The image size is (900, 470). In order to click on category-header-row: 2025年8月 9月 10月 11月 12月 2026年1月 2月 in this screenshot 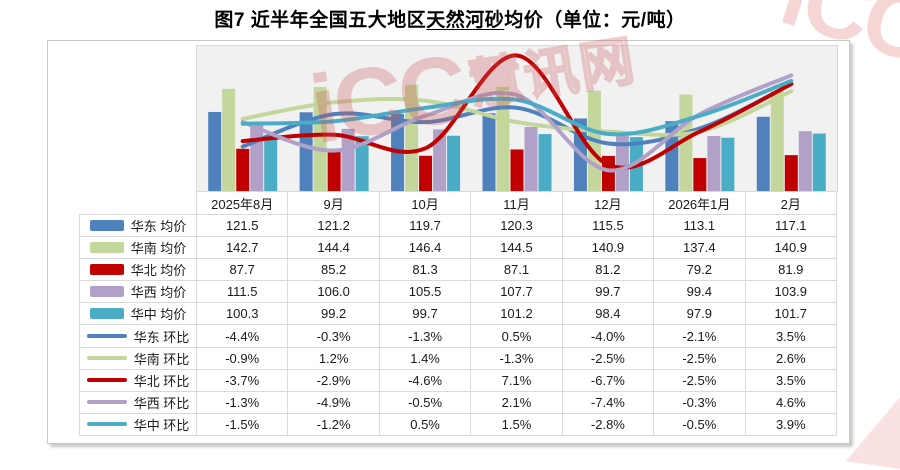, I will do `click(459, 203)`.